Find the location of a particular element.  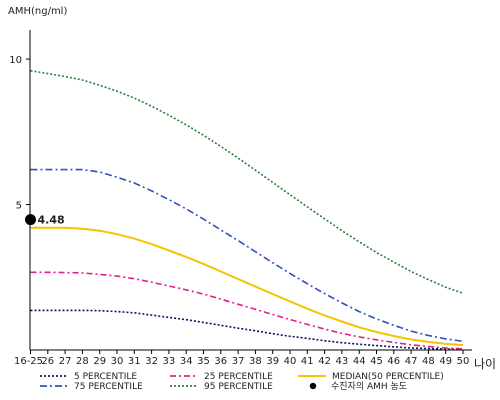

x-tick-label: 45 is located at coordinates (376, 361).